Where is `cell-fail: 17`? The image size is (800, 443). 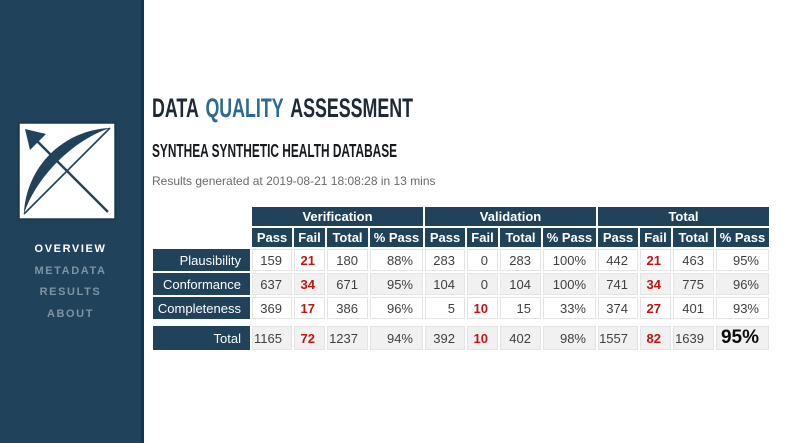 cell-fail: 17 is located at coordinates (309, 308).